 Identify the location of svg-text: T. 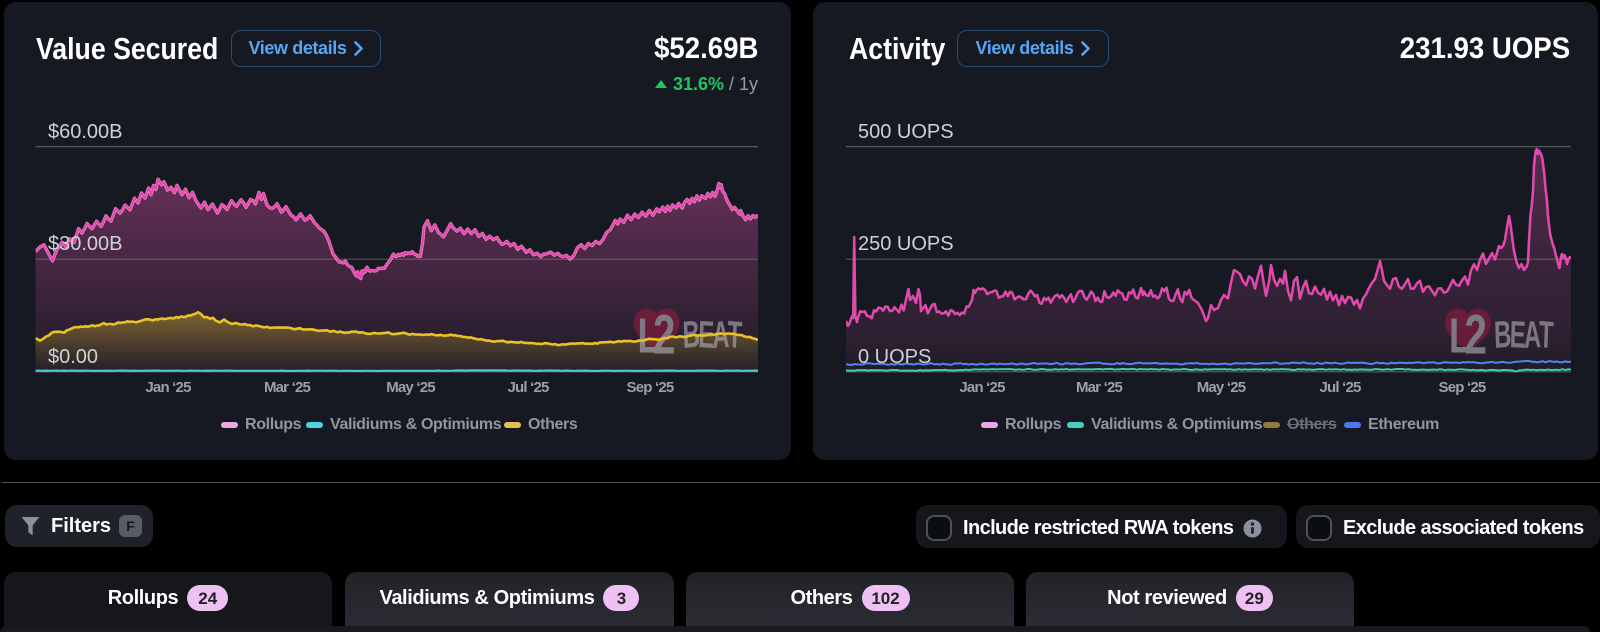
(1546, 334).